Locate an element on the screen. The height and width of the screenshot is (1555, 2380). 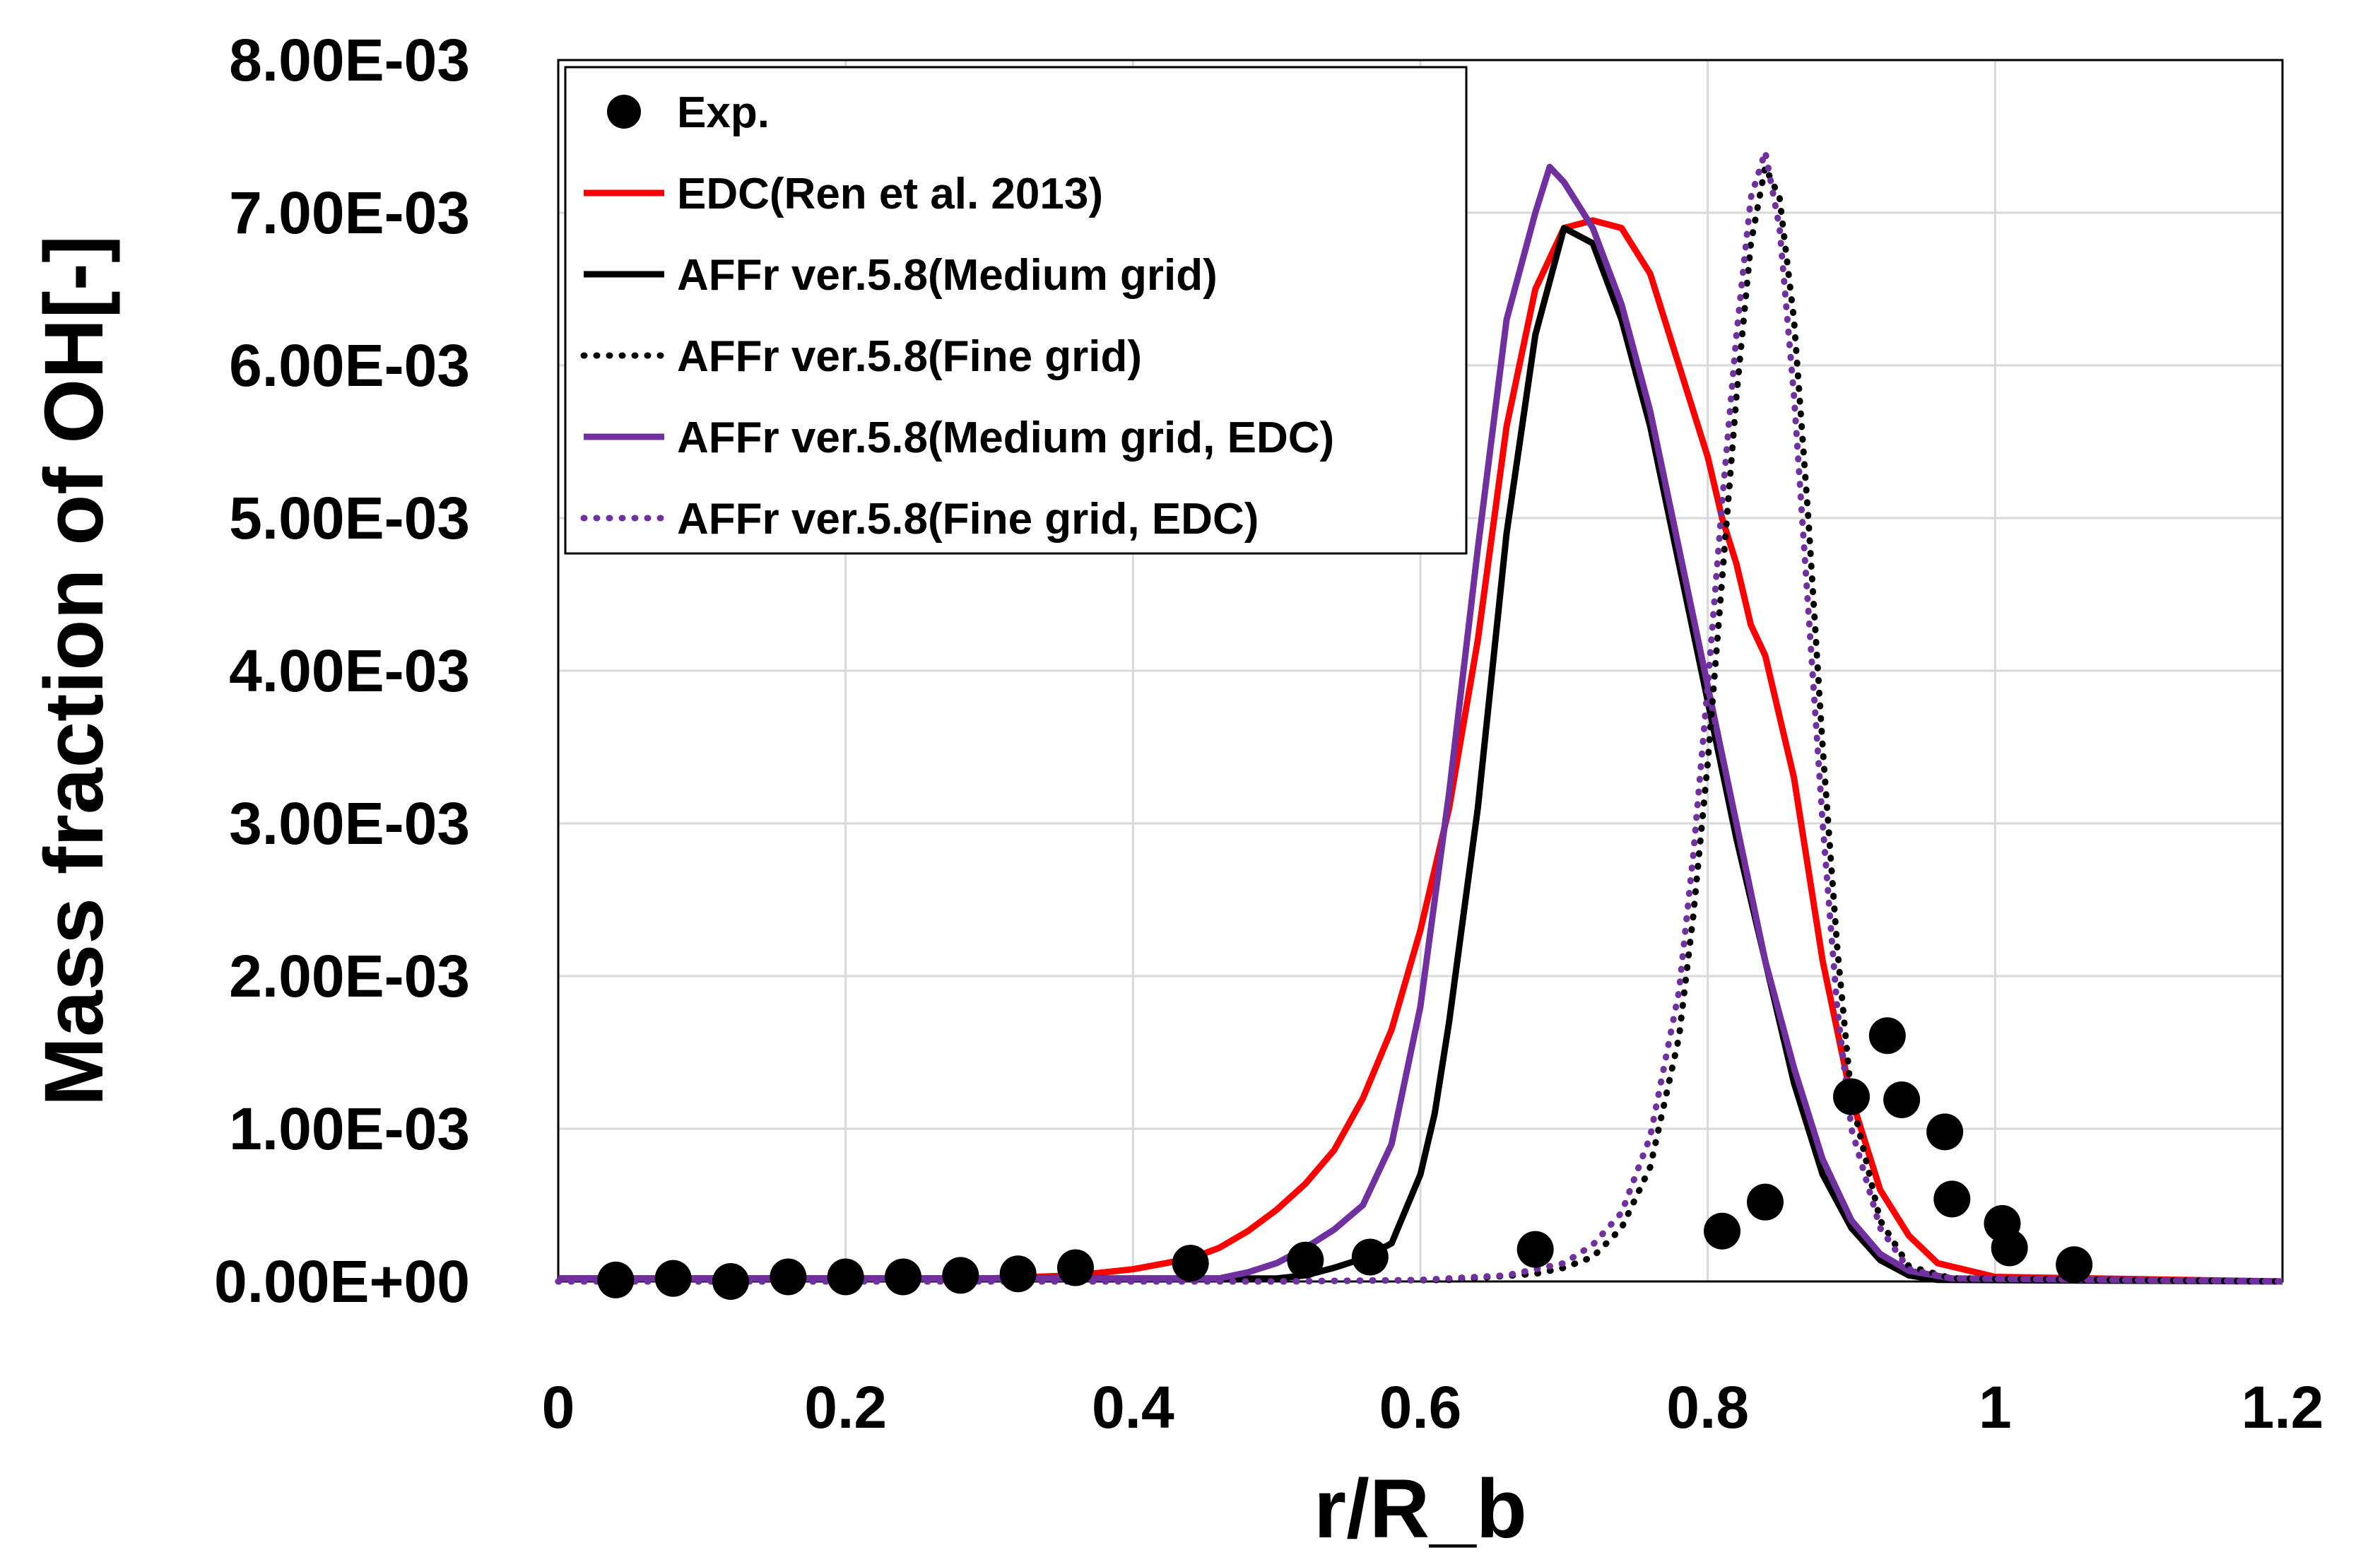
exp-data-markers is located at coordinates (1345, 1158).